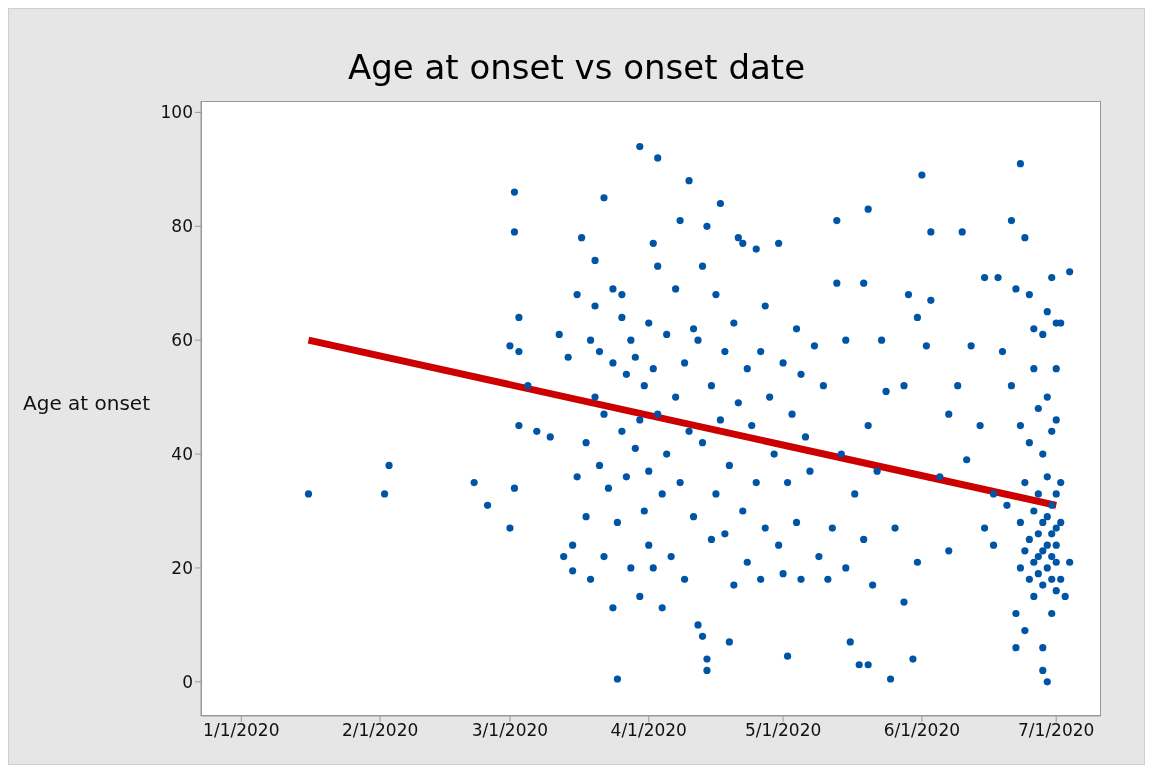 The width and height of the screenshot is (1151, 772). I want to click on y-tick-label: 0, so click(187, 681).